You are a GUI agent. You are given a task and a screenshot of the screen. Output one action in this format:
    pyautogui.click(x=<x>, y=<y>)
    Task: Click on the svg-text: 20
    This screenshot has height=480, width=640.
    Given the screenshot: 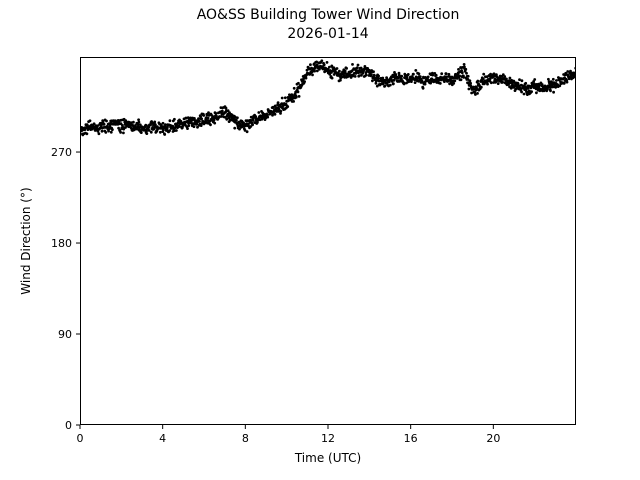 What is the action you would take?
    pyautogui.click(x=493, y=438)
    